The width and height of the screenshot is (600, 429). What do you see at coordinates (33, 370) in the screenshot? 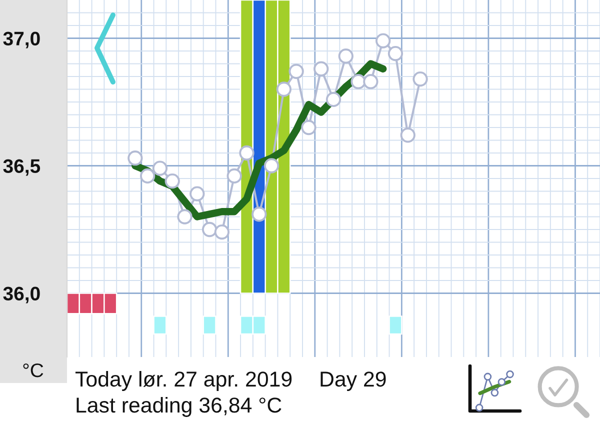
I see `y-axis-title: °C` at bounding box center [33, 370].